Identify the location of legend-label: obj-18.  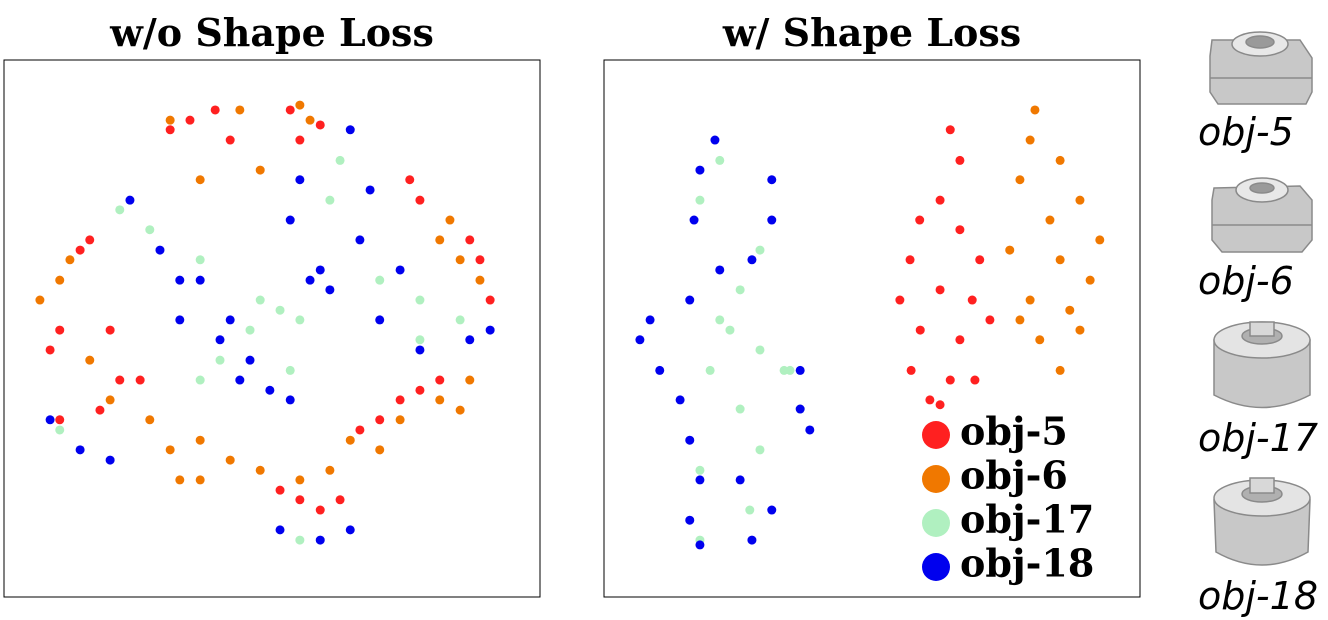
(1027, 563).